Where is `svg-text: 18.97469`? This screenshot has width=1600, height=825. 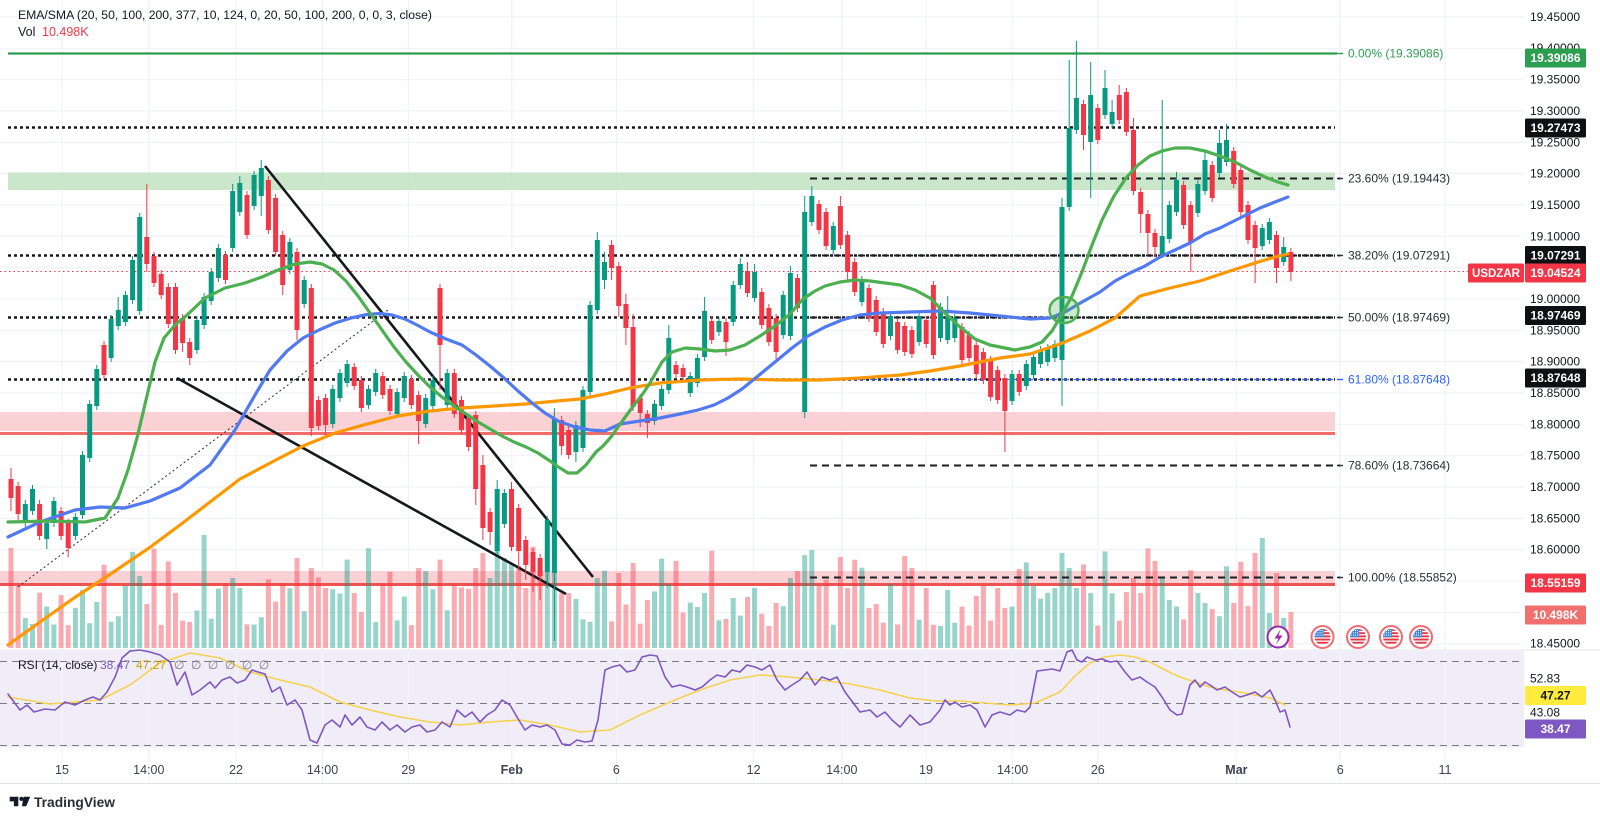 svg-text: 18.97469 is located at coordinates (1555, 316).